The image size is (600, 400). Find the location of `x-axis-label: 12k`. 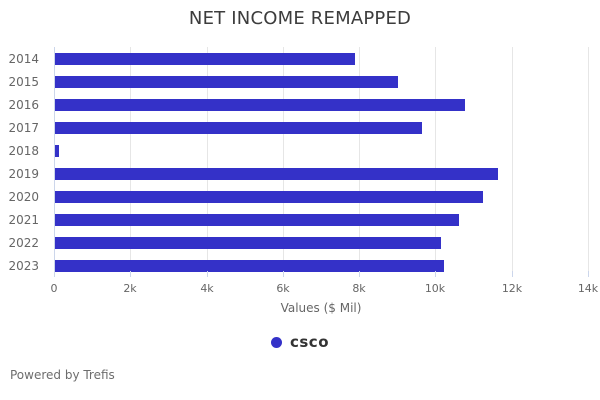

x-axis-label: 12k is located at coordinates (512, 288).